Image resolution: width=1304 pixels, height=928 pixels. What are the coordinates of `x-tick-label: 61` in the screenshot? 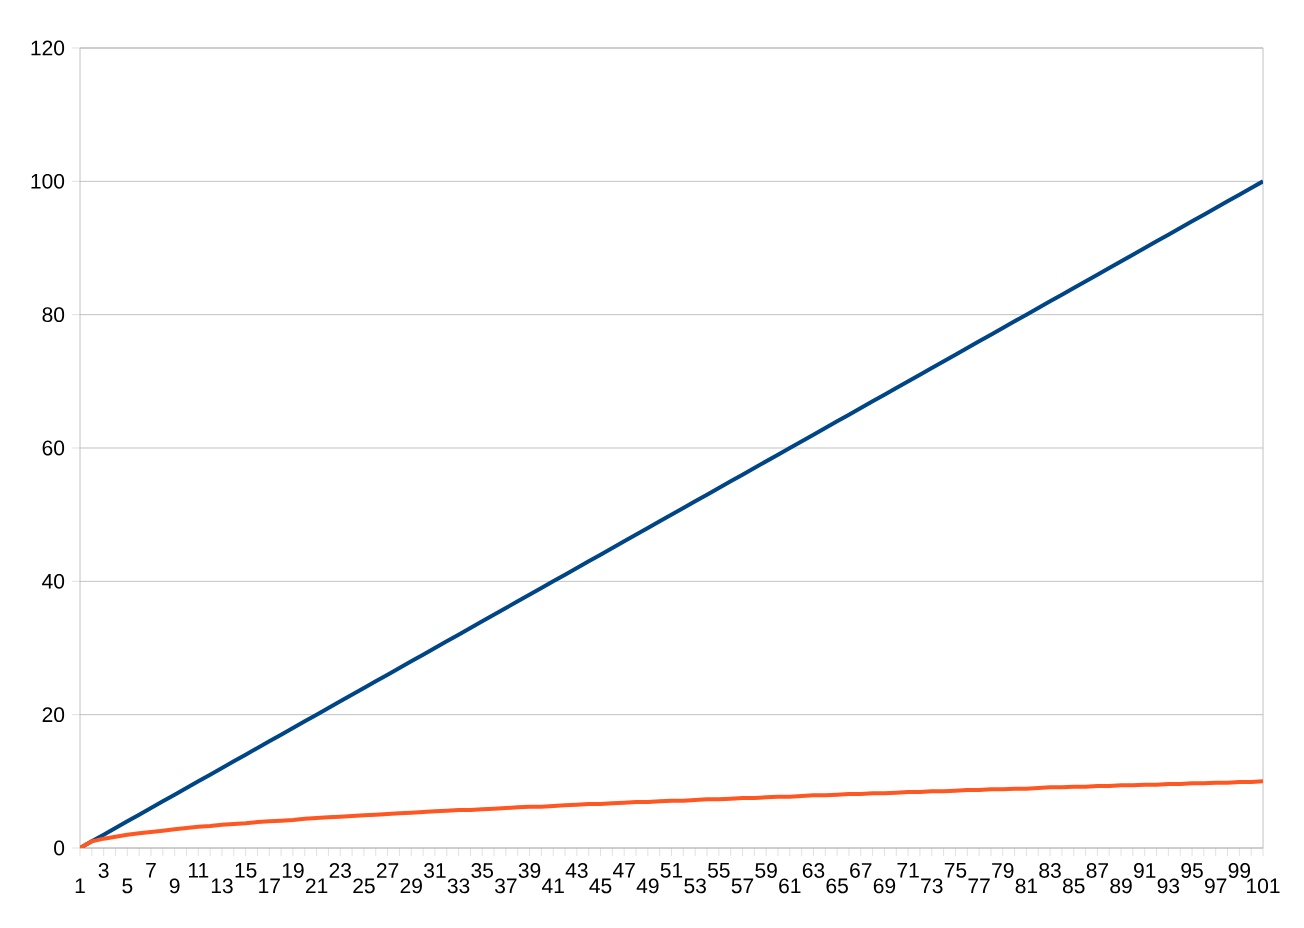 It's located at (790, 886).